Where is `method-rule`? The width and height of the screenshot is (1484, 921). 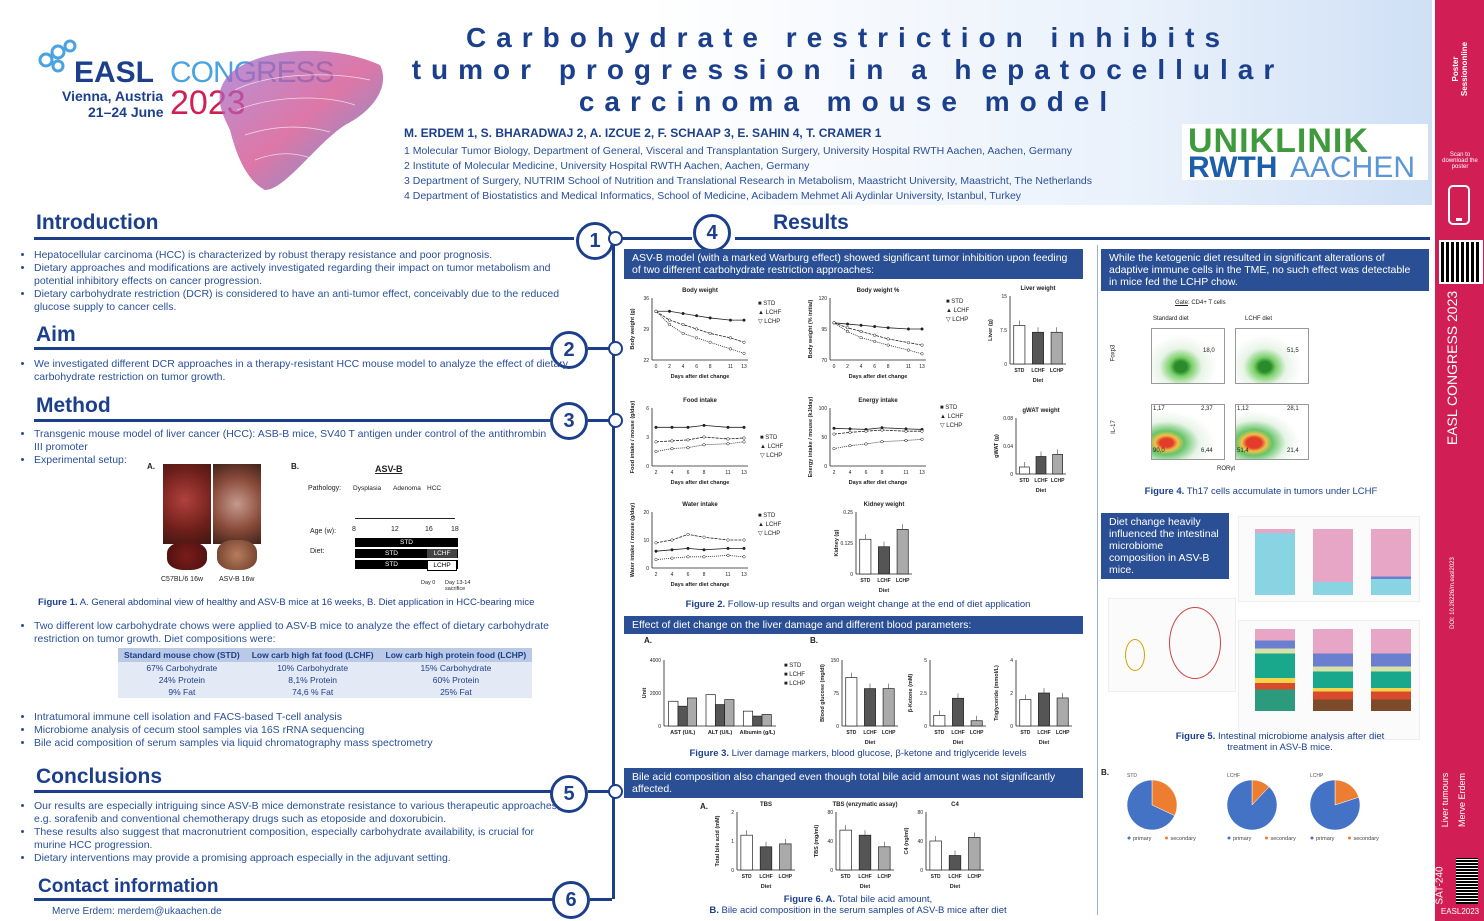
method-rule is located at coordinates (294, 420).